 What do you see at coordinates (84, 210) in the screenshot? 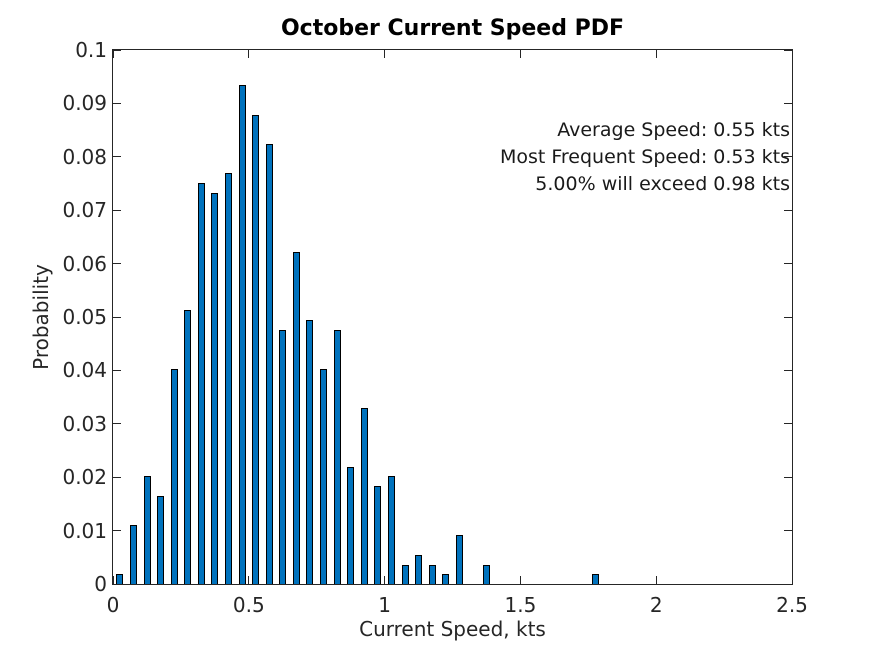
I see `y-tick-label: 0.07` at bounding box center [84, 210].